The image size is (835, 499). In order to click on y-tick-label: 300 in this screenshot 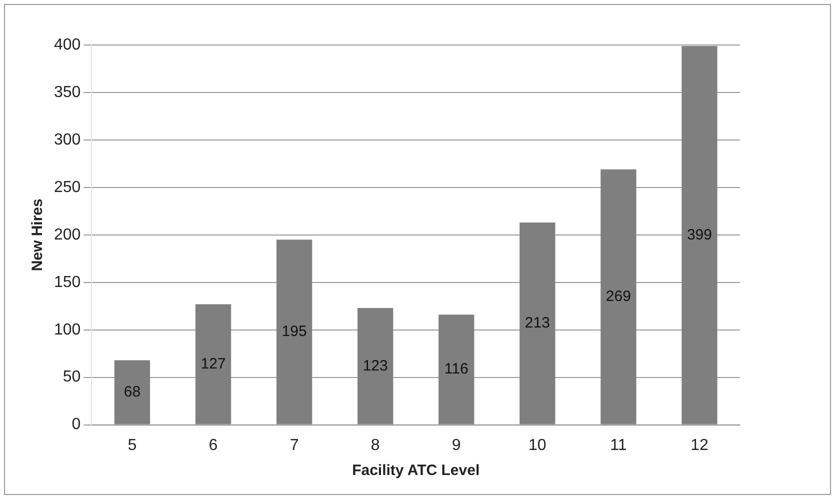, I will do `click(67, 139)`.